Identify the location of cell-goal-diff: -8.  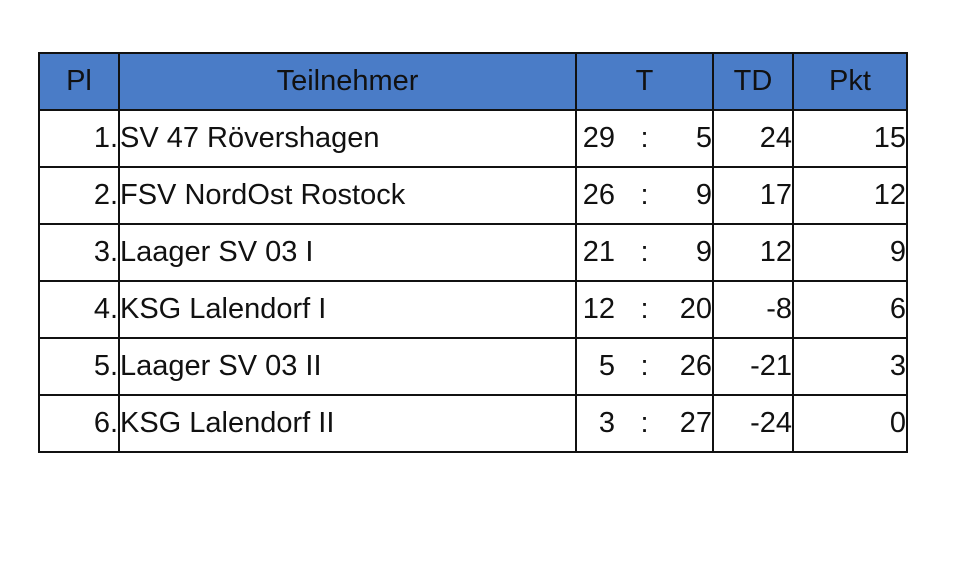
(753, 309).